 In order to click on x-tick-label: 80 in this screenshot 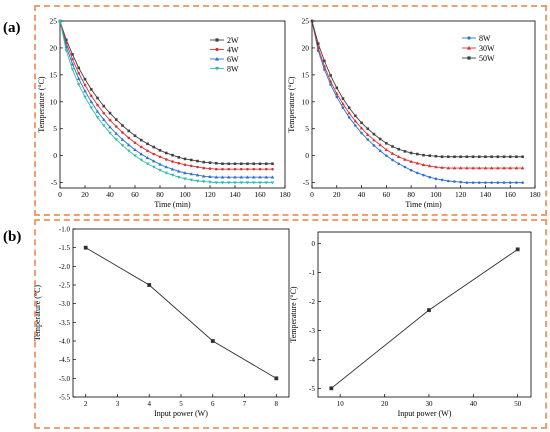, I will do `click(160, 194)`.